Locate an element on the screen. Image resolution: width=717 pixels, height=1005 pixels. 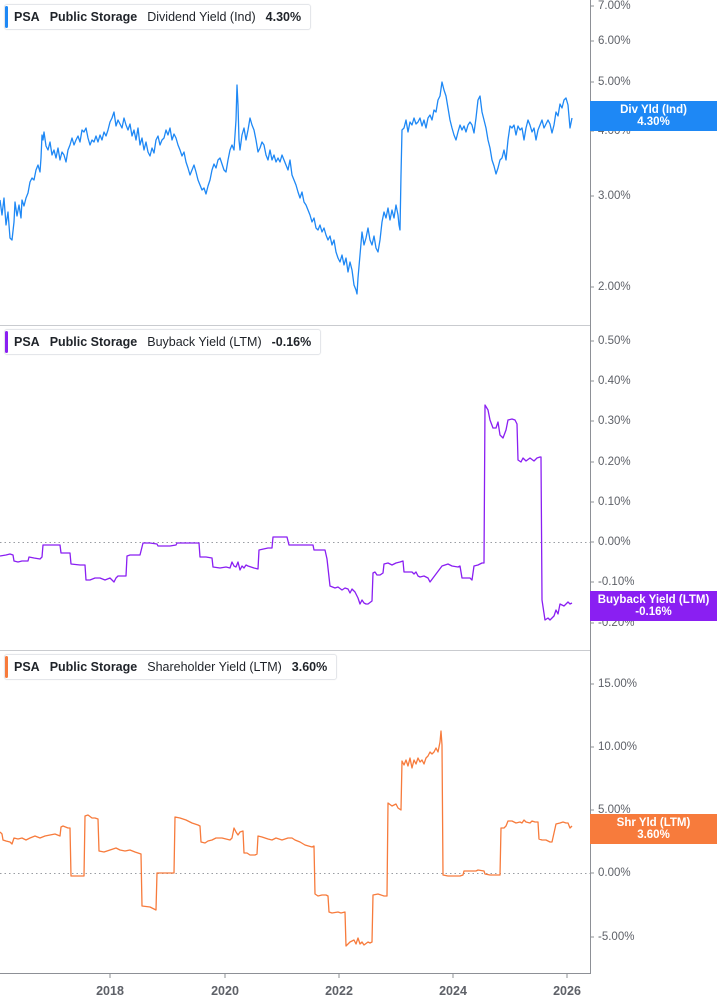
y-tick-label: 0.50% is located at coordinates (614, 341).